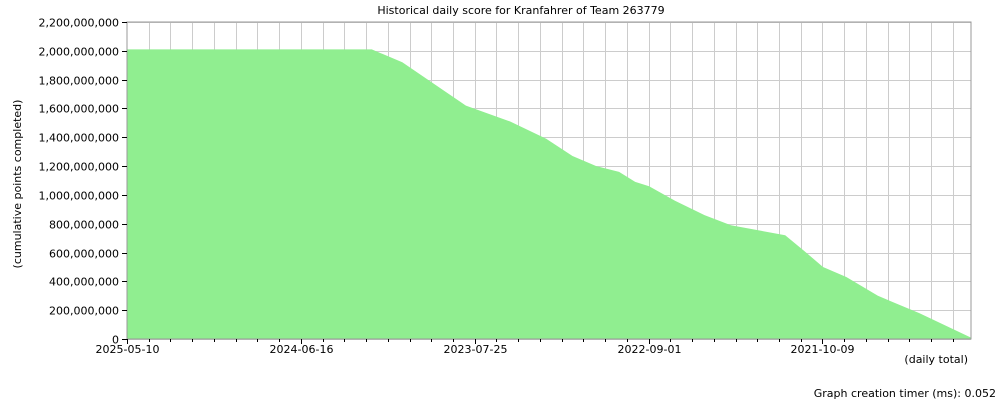 This screenshot has width=1000, height=400. Describe the element at coordinates (79, 81) in the screenshot. I see `y-tick-label: 1,800,000,000` at that location.